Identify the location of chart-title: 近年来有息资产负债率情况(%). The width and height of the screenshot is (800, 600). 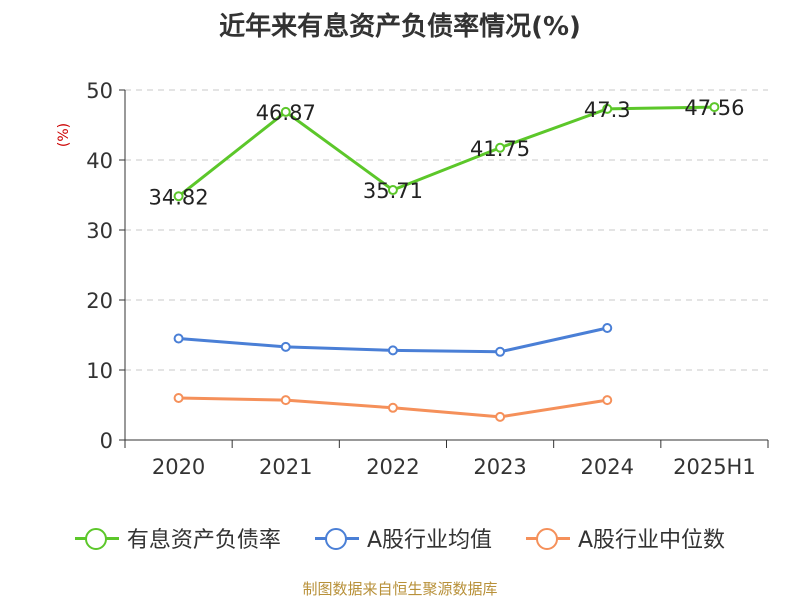
(400, 27).